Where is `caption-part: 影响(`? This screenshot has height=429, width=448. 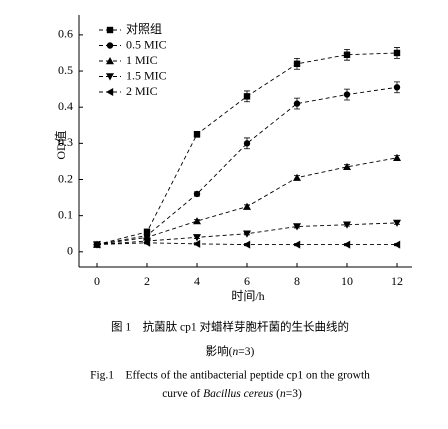 caption-part: 影响( is located at coordinates (219, 351).